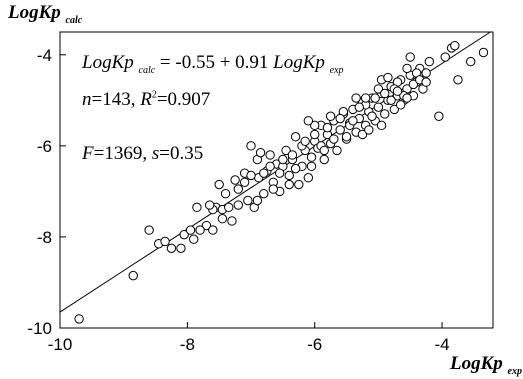 The height and width of the screenshot is (379, 523). I want to click on y-tick-label: -8, so click(44, 237).